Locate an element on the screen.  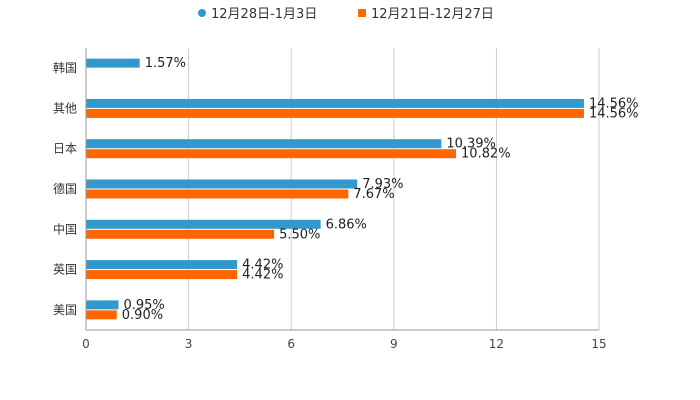
legend-item-series1: 12月28日-1月3日 is located at coordinates (257, 14).